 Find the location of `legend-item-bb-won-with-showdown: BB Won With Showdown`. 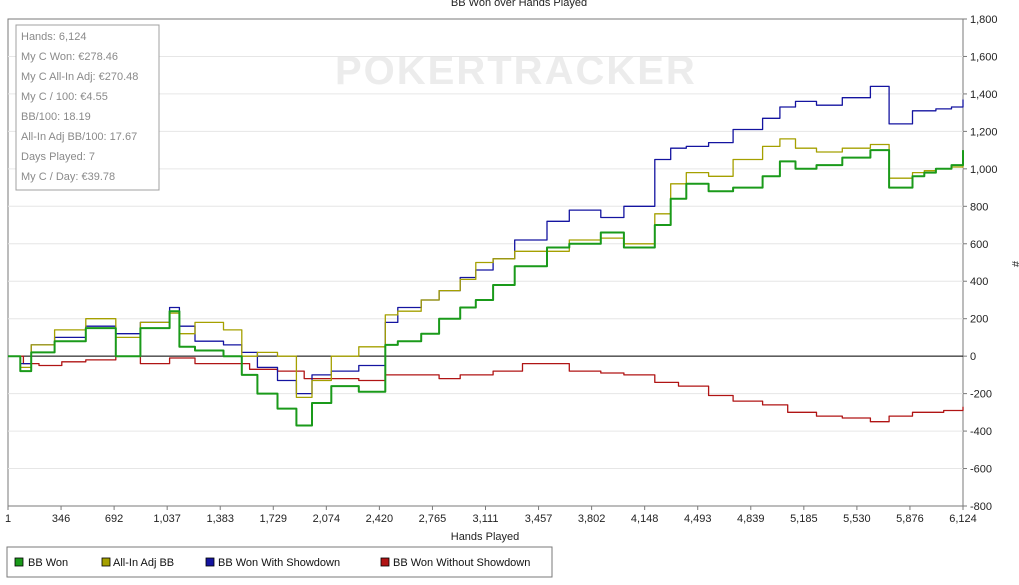

legend-item-bb-won-with-showdown: BB Won With Showdown is located at coordinates (272, 563).